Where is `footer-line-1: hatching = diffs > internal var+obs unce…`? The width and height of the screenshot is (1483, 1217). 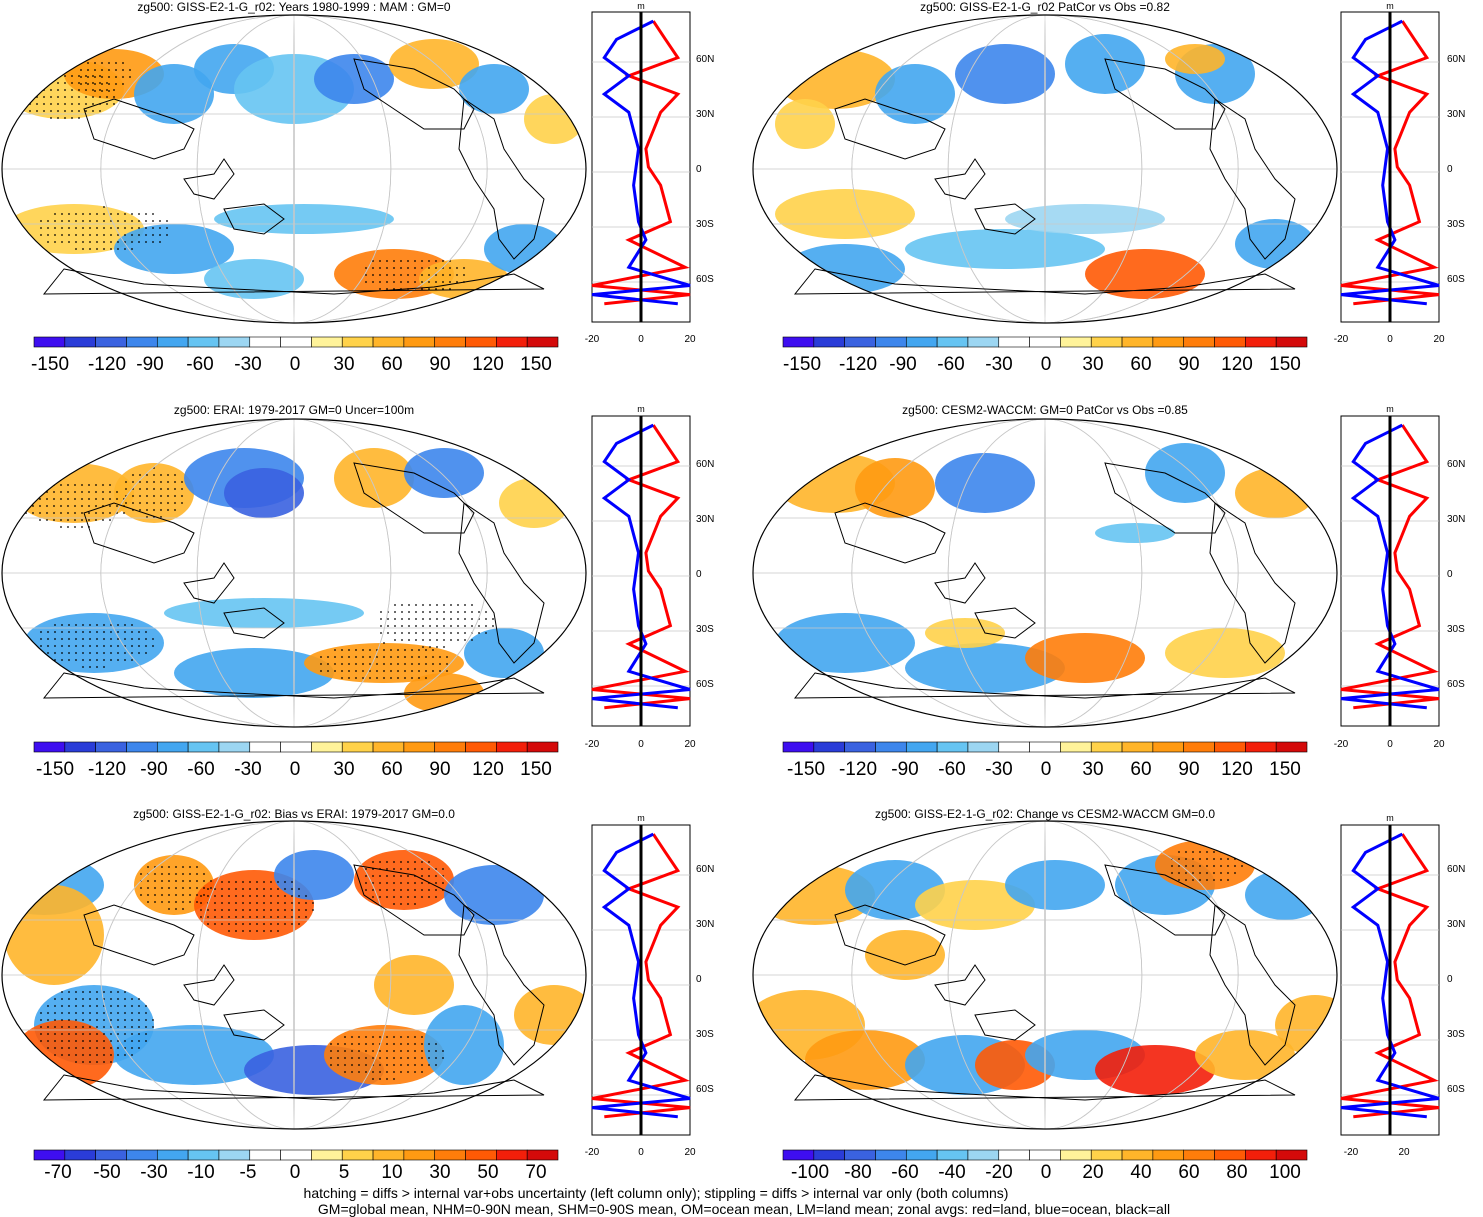
footer-line-1: hatching = diffs > internal var+obs unce… is located at coordinates (656, 1193).